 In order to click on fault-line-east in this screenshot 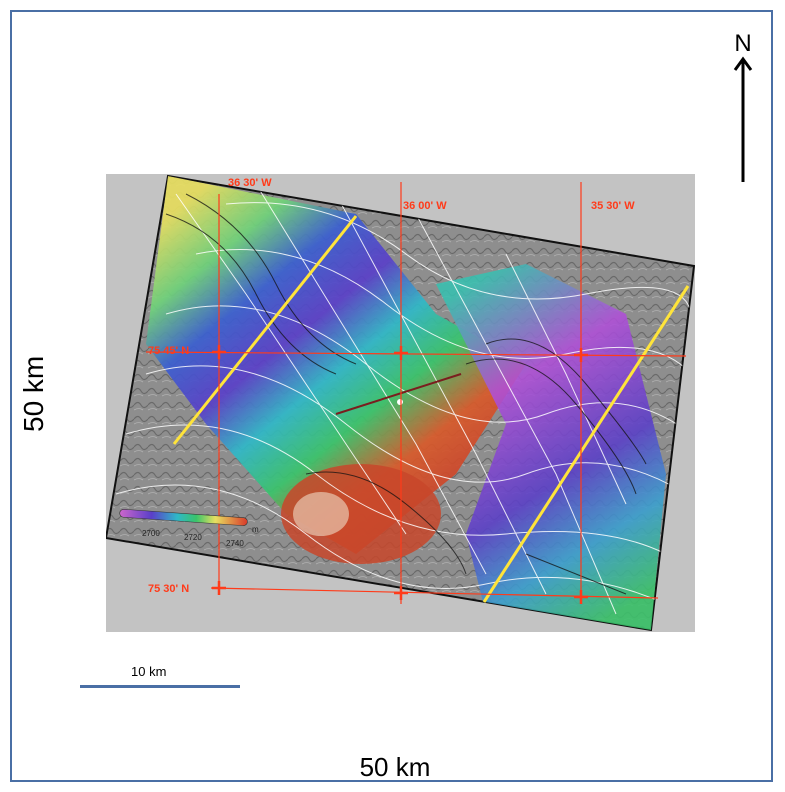, I will do `click(586, 444)`.